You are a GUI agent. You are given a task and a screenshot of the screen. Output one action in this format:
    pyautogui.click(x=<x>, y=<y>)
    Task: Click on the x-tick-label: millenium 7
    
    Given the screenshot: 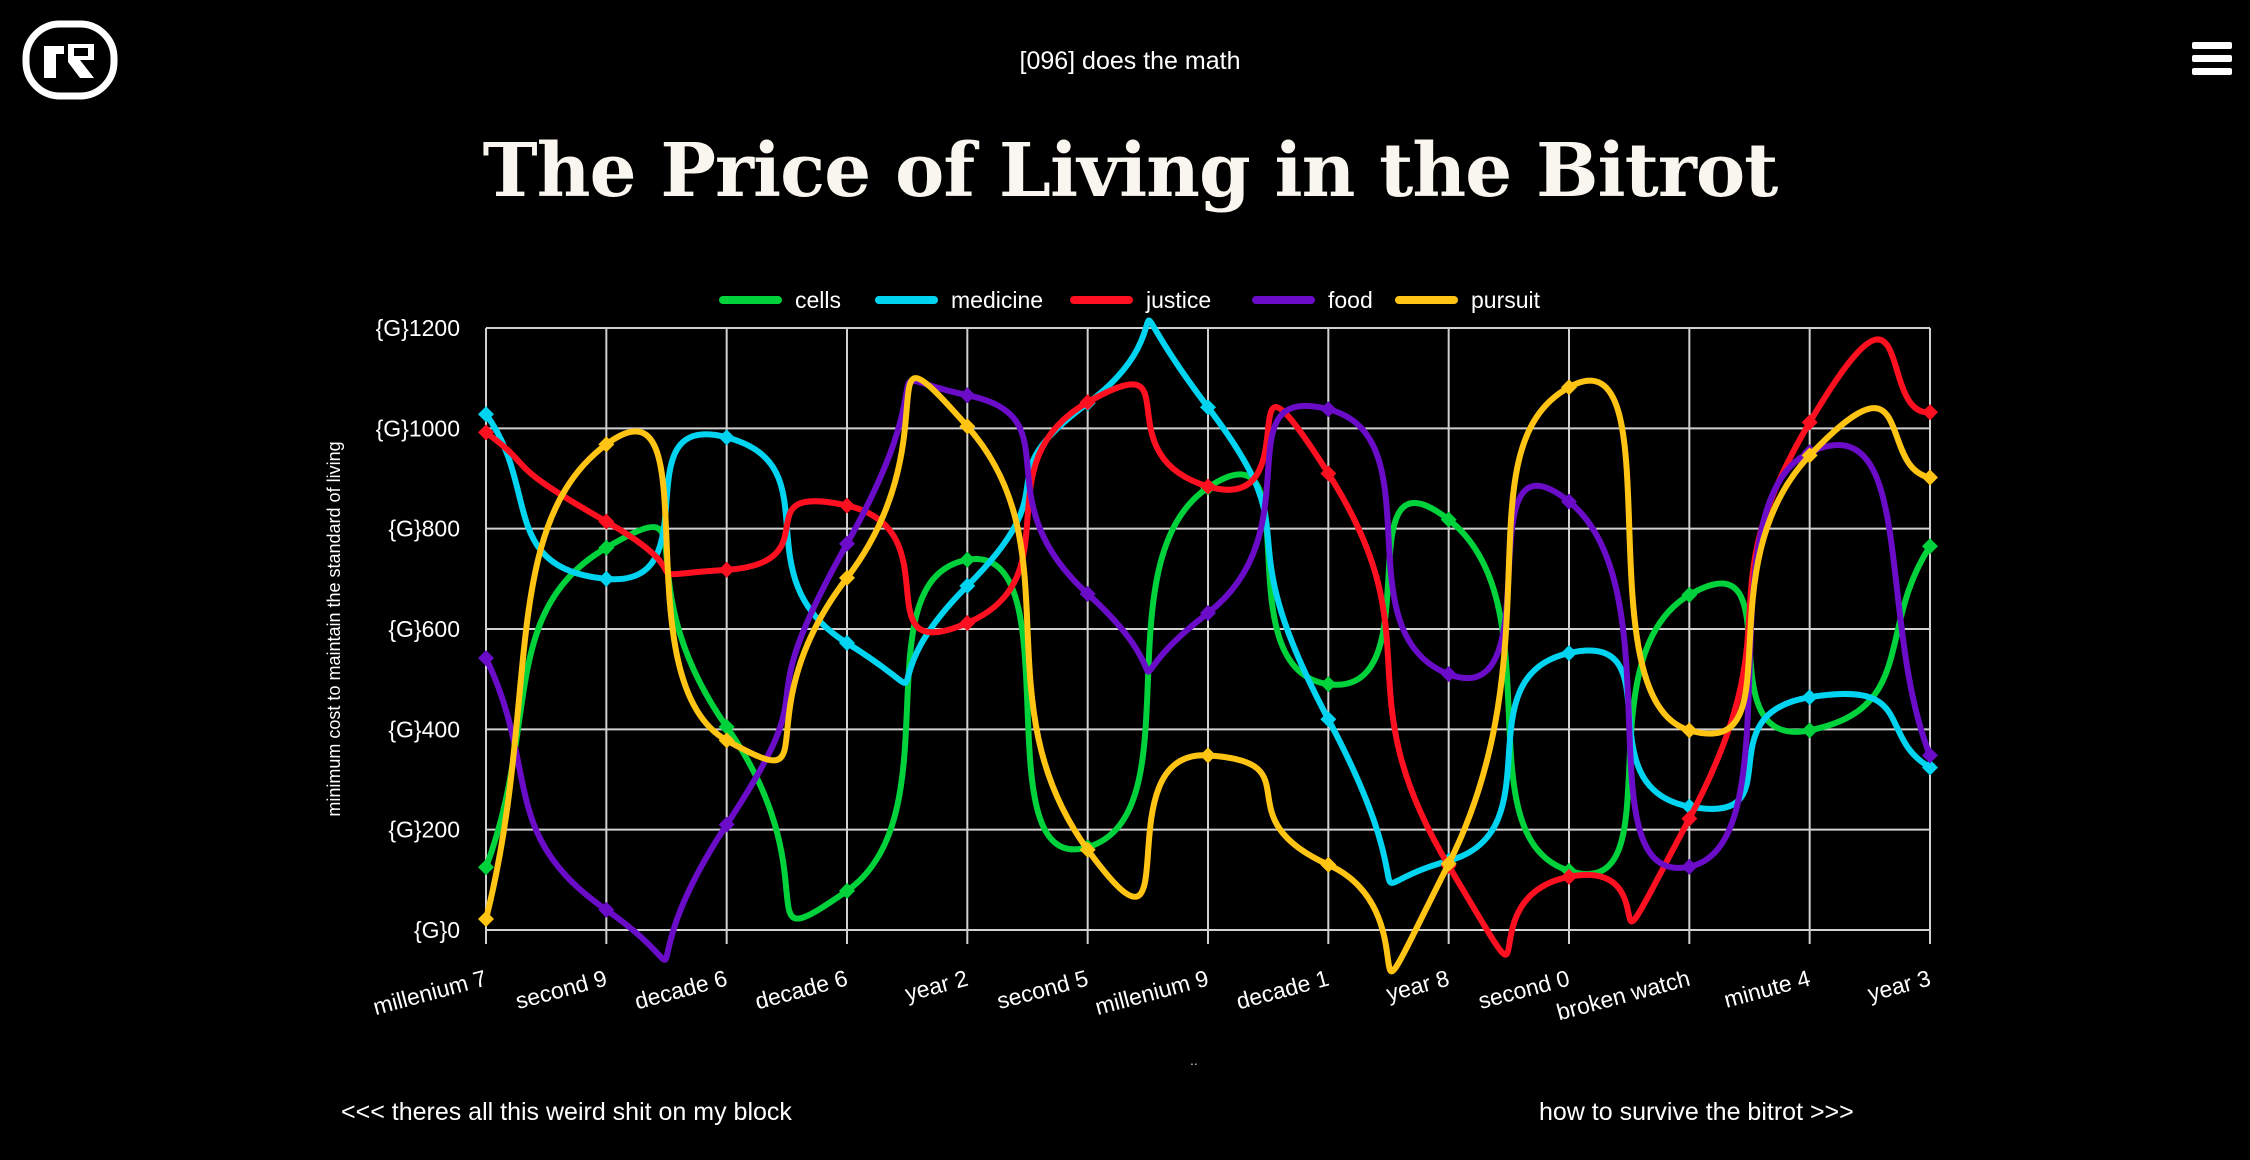 What is the action you would take?
    pyautogui.click(x=429, y=992)
    